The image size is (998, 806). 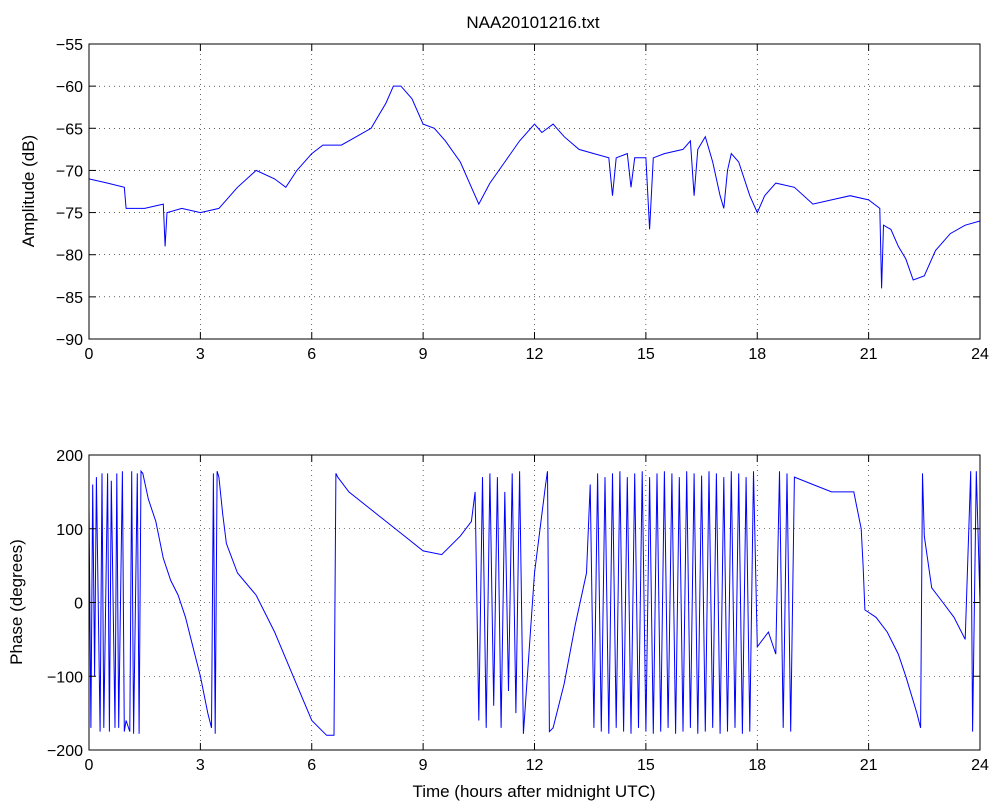 What do you see at coordinates (311, 354) in the screenshot?
I see `amplitude-x-tick-label: 6` at bounding box center [311, 354].